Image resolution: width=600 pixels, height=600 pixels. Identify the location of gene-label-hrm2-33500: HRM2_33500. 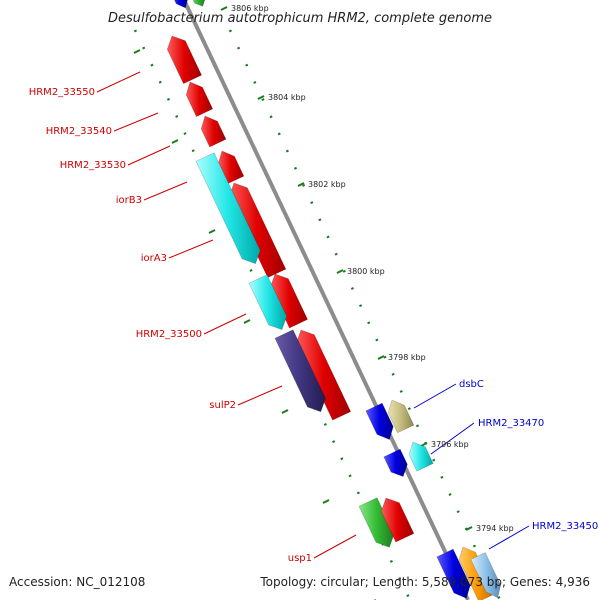
(169, 334).